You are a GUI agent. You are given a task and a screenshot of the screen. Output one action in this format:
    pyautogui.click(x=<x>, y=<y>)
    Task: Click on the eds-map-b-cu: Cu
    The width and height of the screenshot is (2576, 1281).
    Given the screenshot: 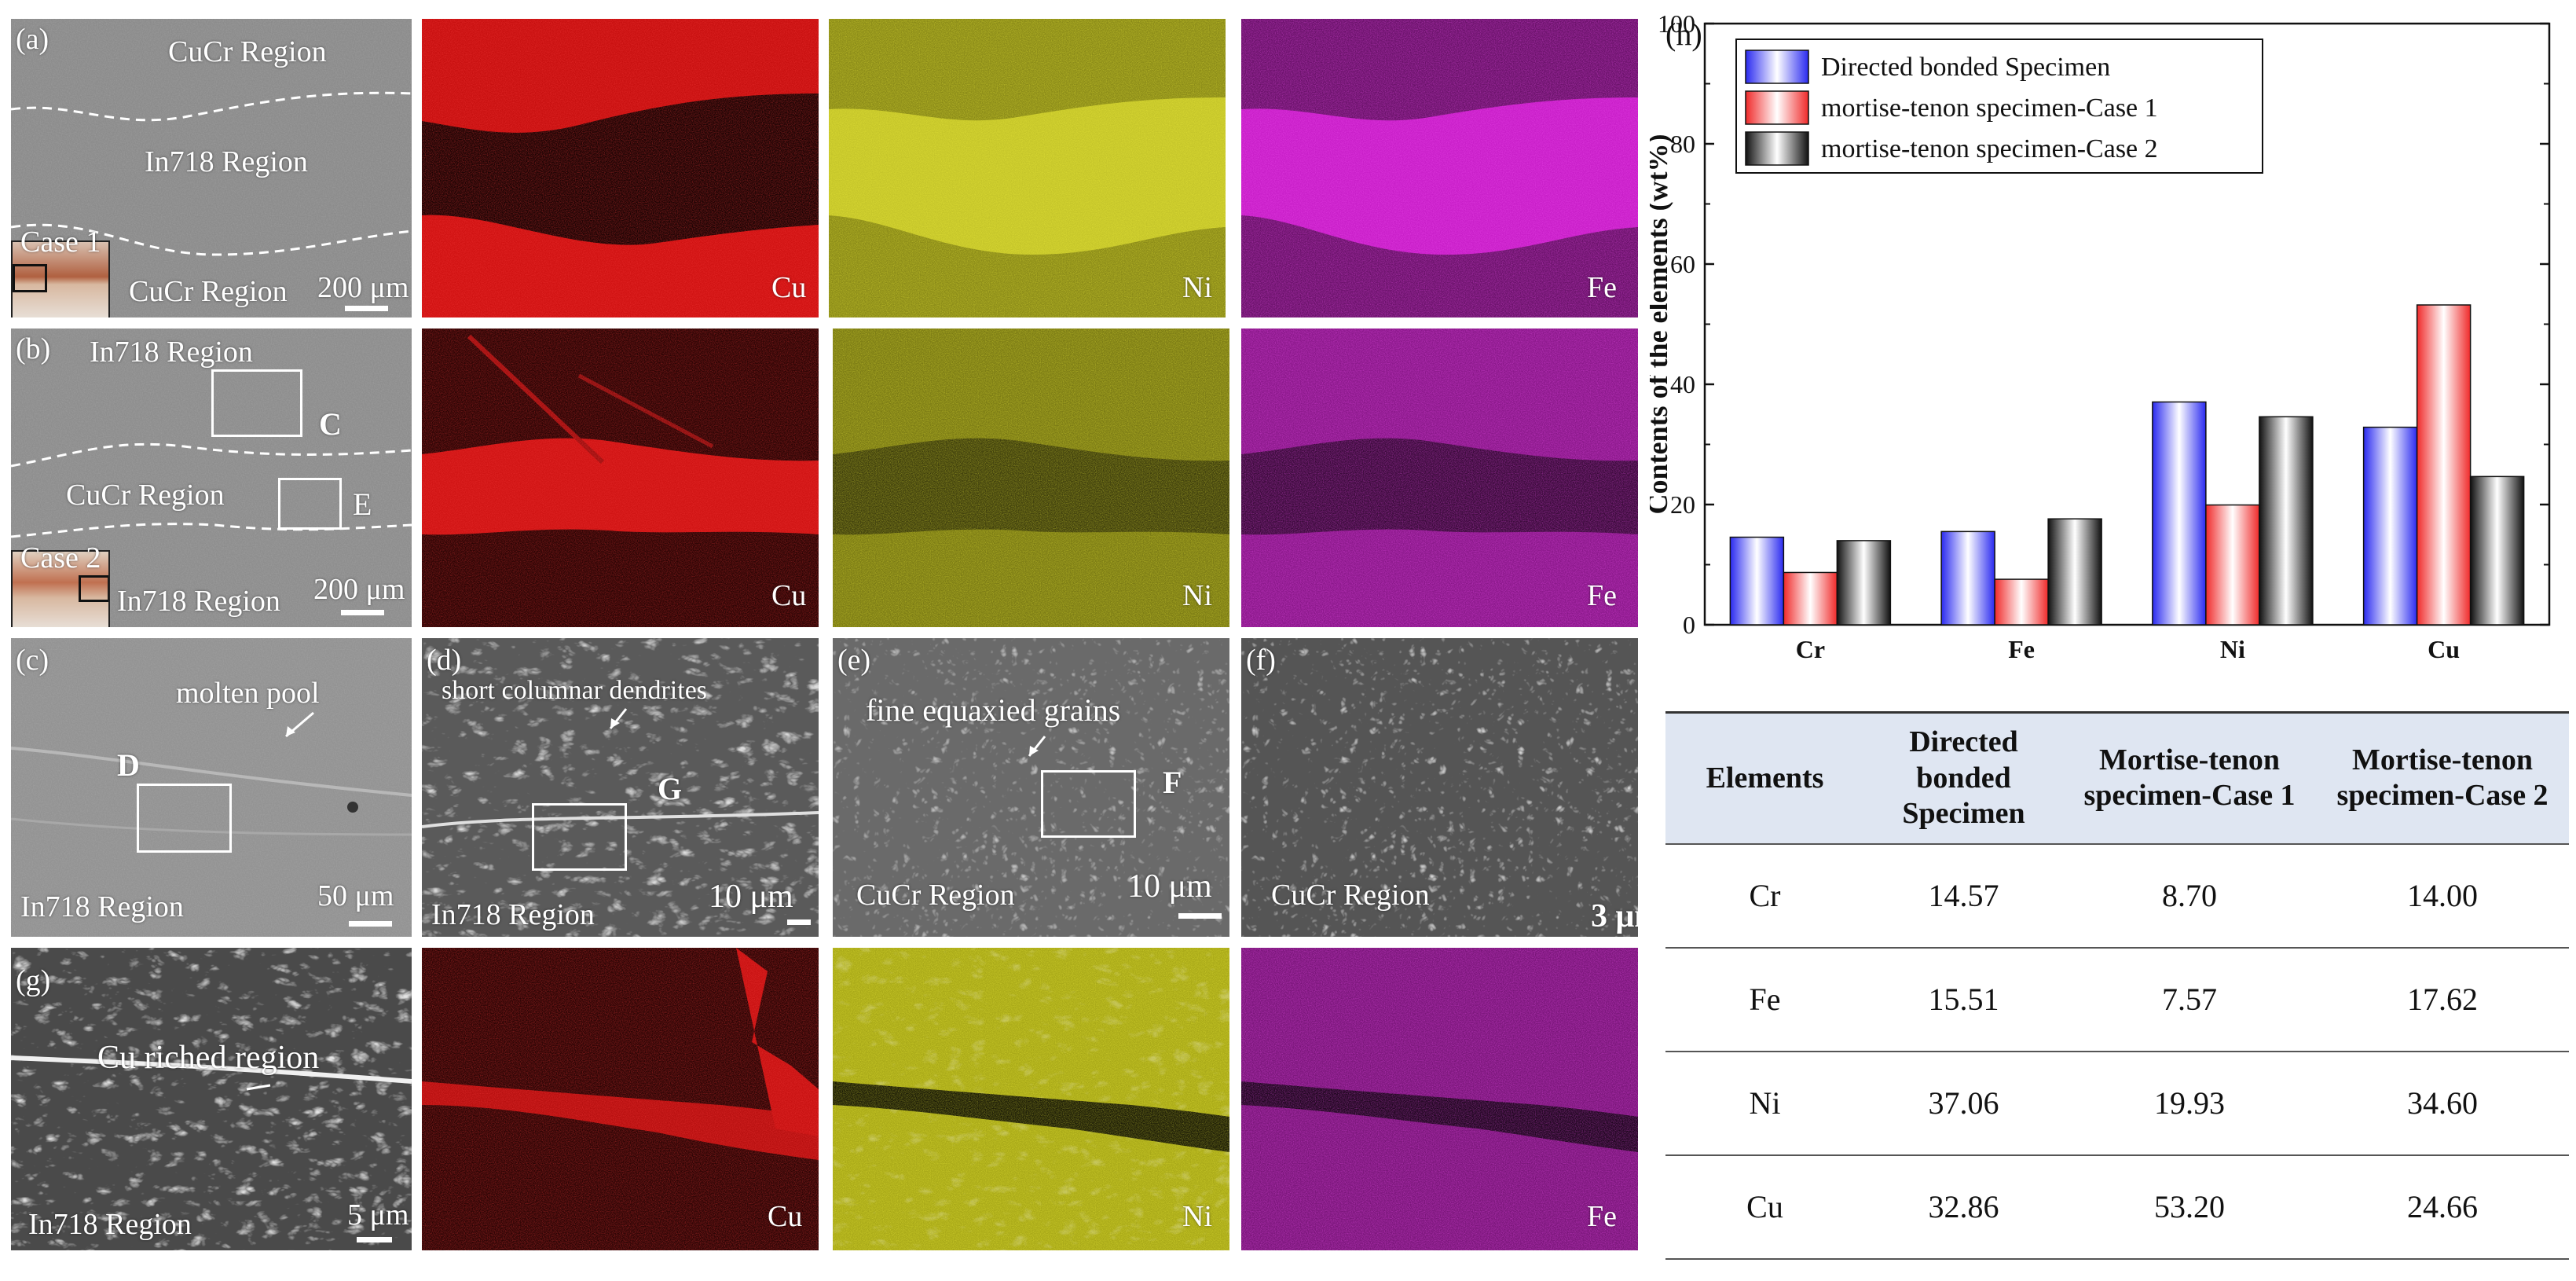 What is the action you would take?
    pyautogui.click(x=620, y=478)
    